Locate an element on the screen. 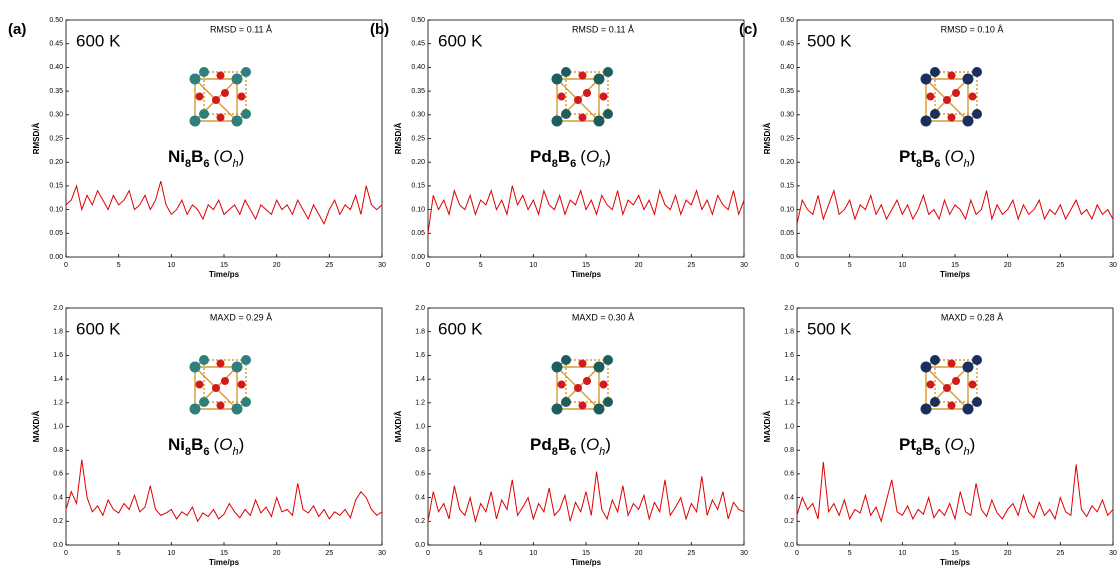 The width and height of the screenshot is (1120, 584). metric-annotation: RMSD = 0.10 Å is located at coordinates (972, 29).